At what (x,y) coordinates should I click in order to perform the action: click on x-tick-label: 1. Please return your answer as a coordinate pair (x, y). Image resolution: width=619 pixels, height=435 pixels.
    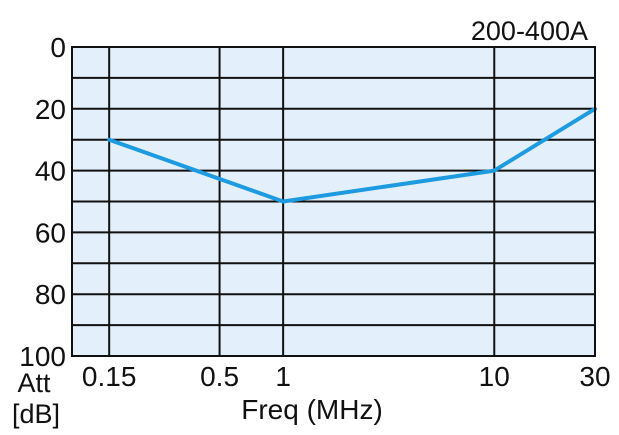
    Looking at the image, I should click on (283, 376).